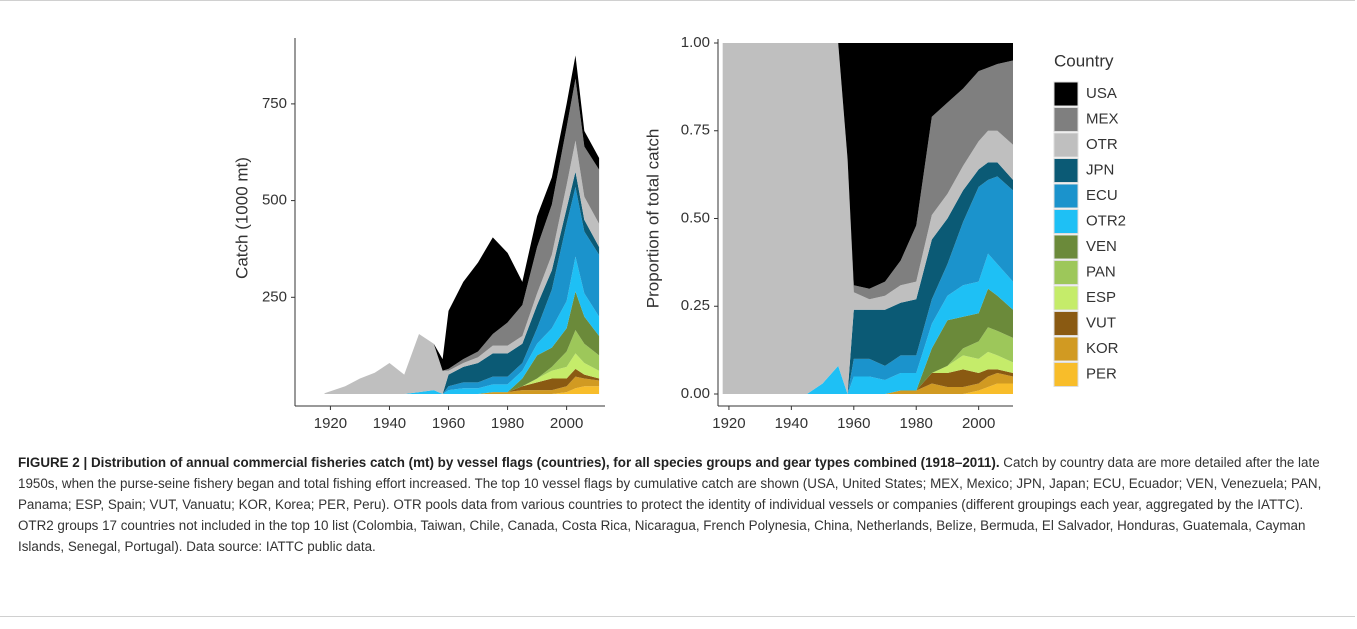 The width and height of the screenshot is (1357, 629). I want to click on y-axis-label: Proportion of total catch, so click(652, 219).